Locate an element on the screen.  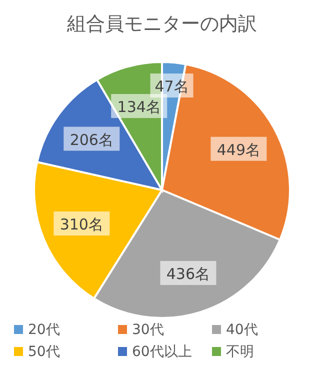
data-label: 436名 is located at coordinates (188, 274).